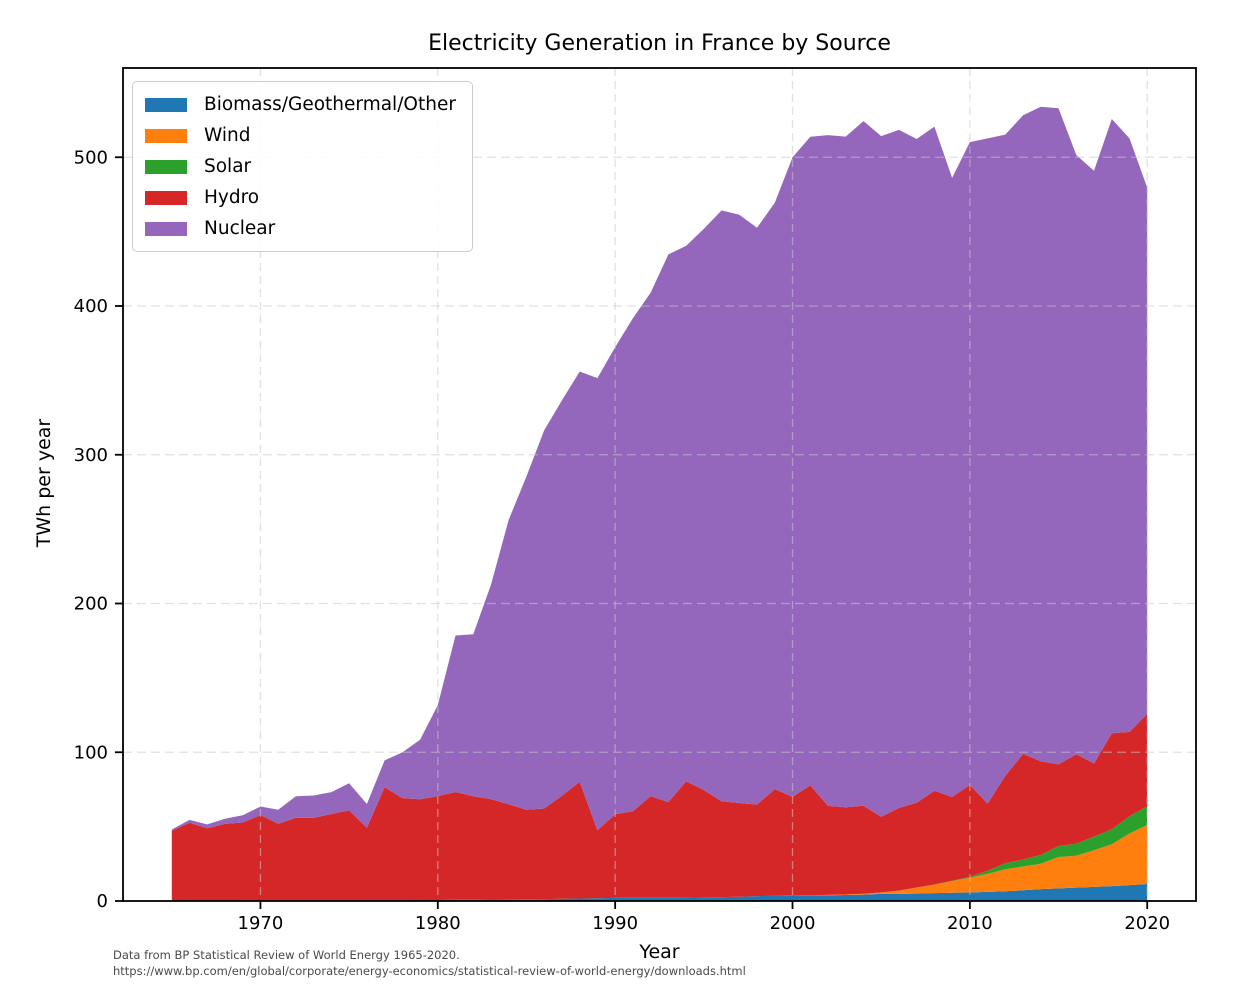 The height and width of the screenshot is (987, 1245). Describe the element at coordinates (659, 892) in the screenshot. I see `area-biomass-geothermal-other` at that location.